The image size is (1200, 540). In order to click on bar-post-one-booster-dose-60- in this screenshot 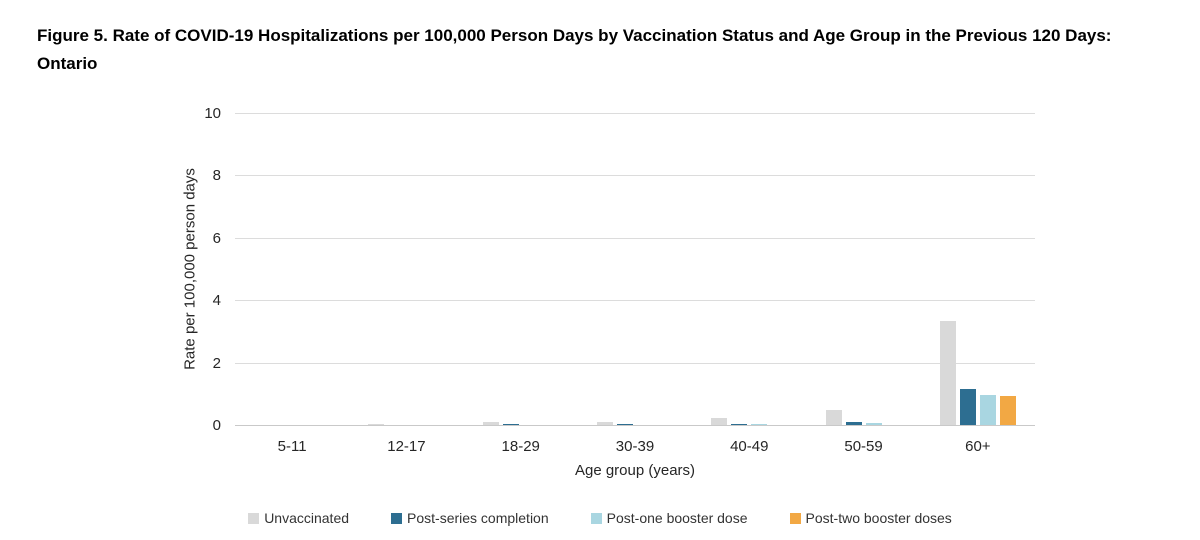, I will do `click(987, 410)`.